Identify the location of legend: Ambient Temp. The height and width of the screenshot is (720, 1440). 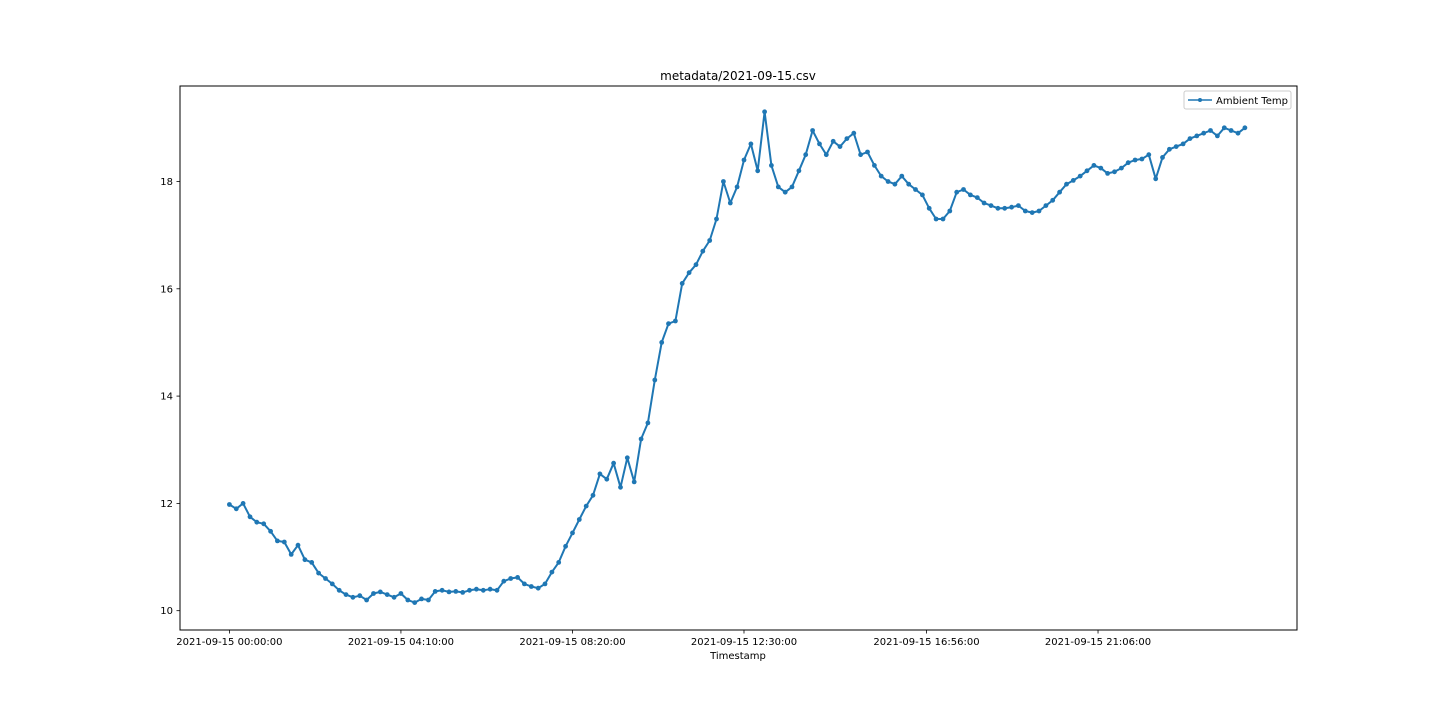
(1237, 100).